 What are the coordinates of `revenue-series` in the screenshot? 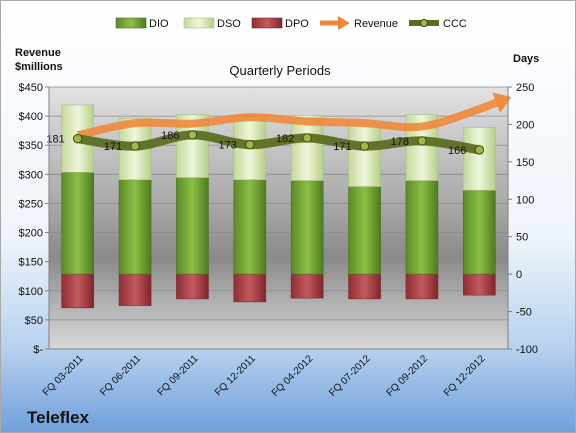 It's located at (294, 116).